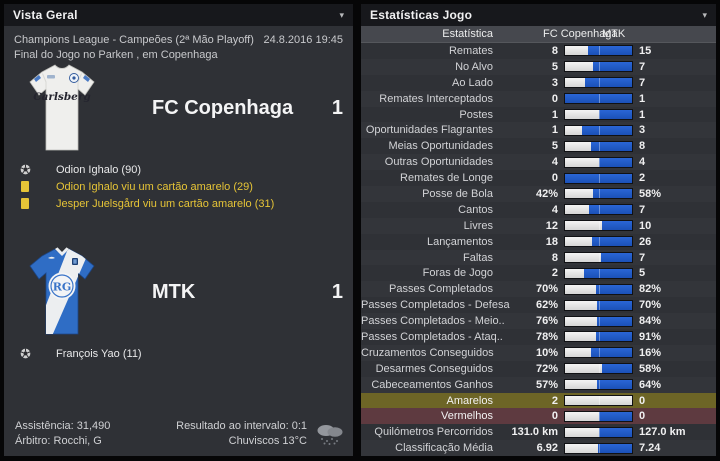 The height and width of the screenshot is (461, 720). Describe the element at coordinates (546, 336) in the screenshot. I see `stat-home-value: 78%` at that location.